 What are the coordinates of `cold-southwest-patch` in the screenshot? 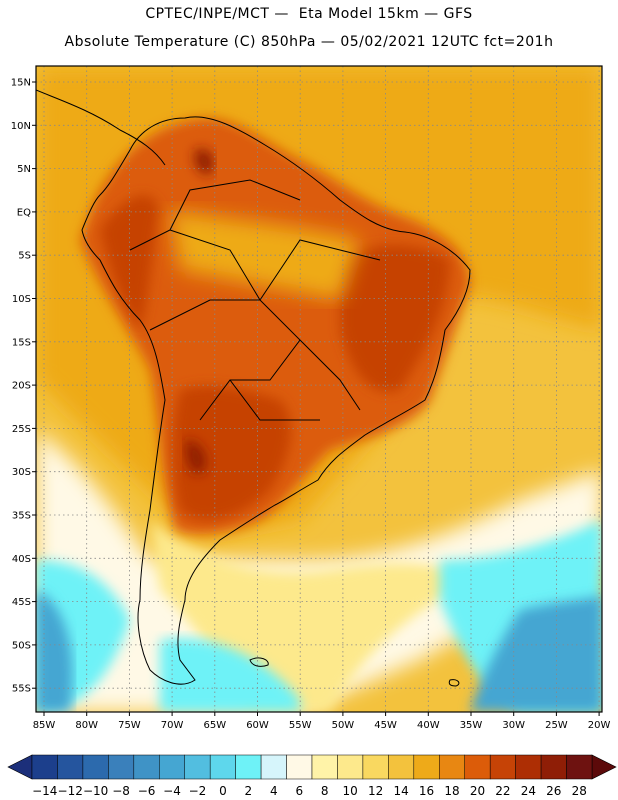 It's located at (54, 651).